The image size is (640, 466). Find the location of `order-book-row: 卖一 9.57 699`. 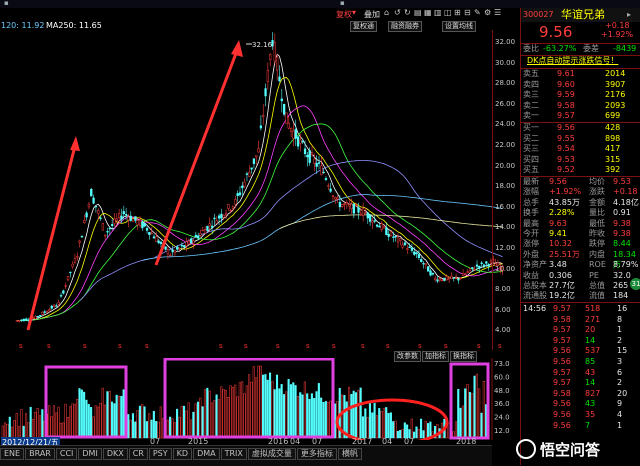

order-book-row: 卖一 9.57 699 is located at coordinates (580, 116).